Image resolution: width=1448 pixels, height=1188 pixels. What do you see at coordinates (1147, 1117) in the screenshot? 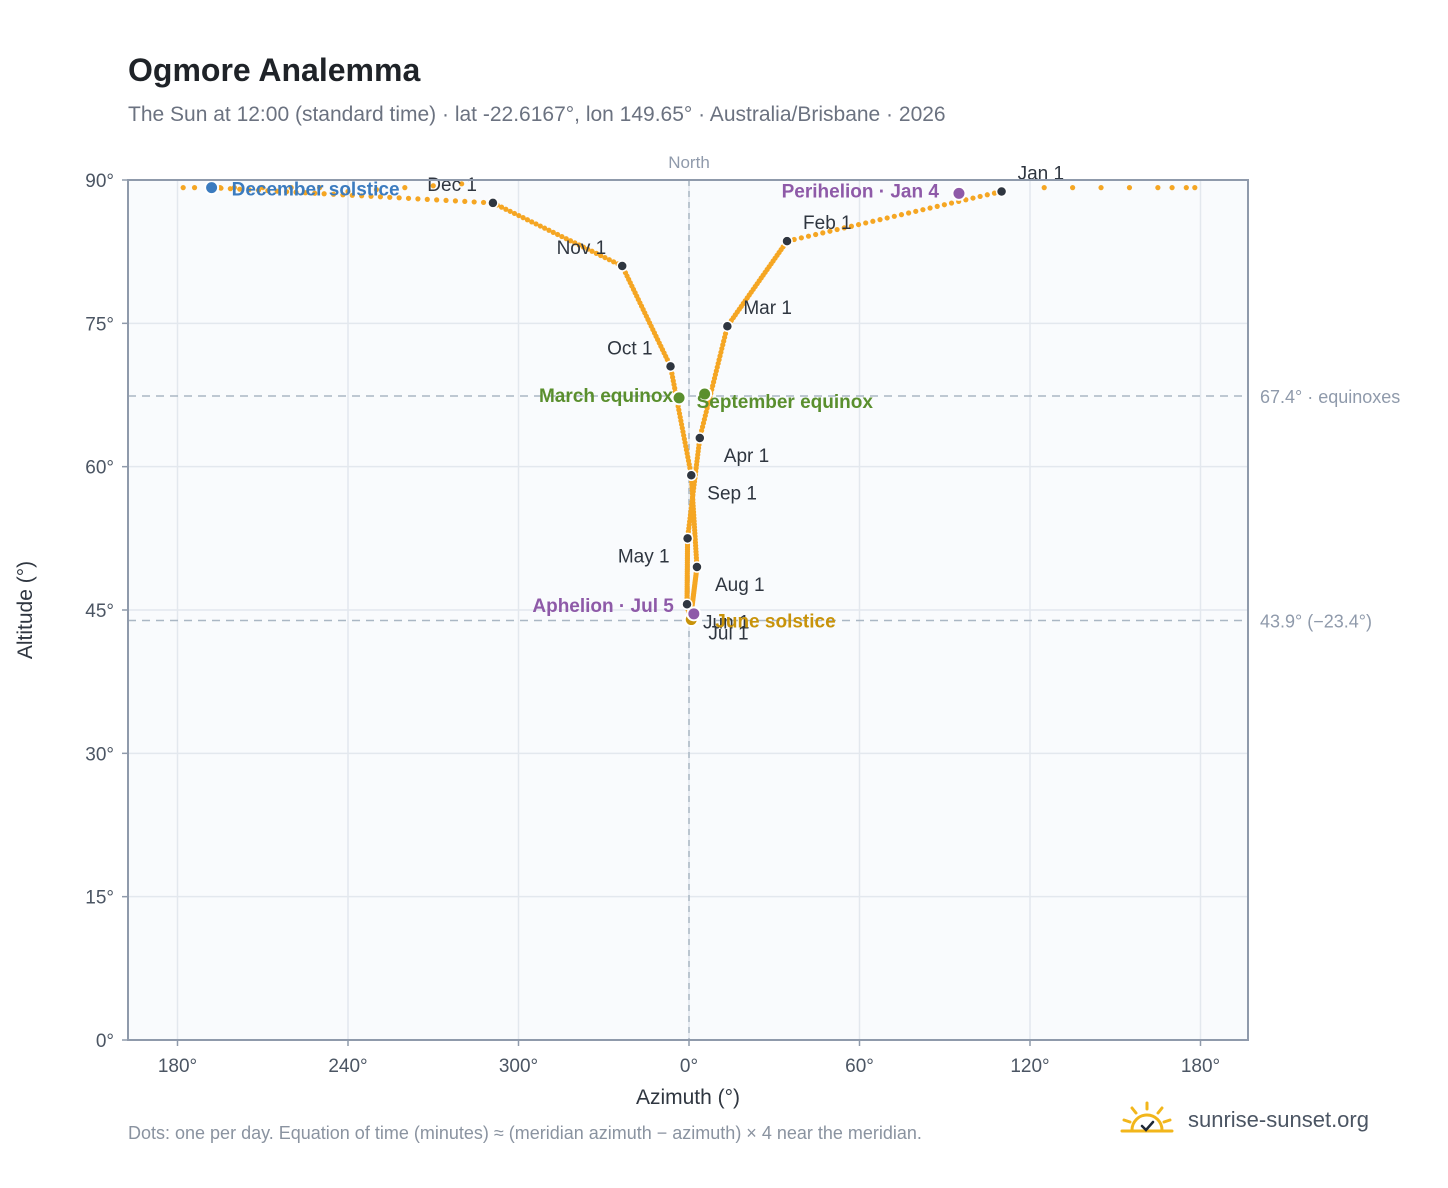
I see `sun-logo-icon` at bounding box center [1147, 1117].